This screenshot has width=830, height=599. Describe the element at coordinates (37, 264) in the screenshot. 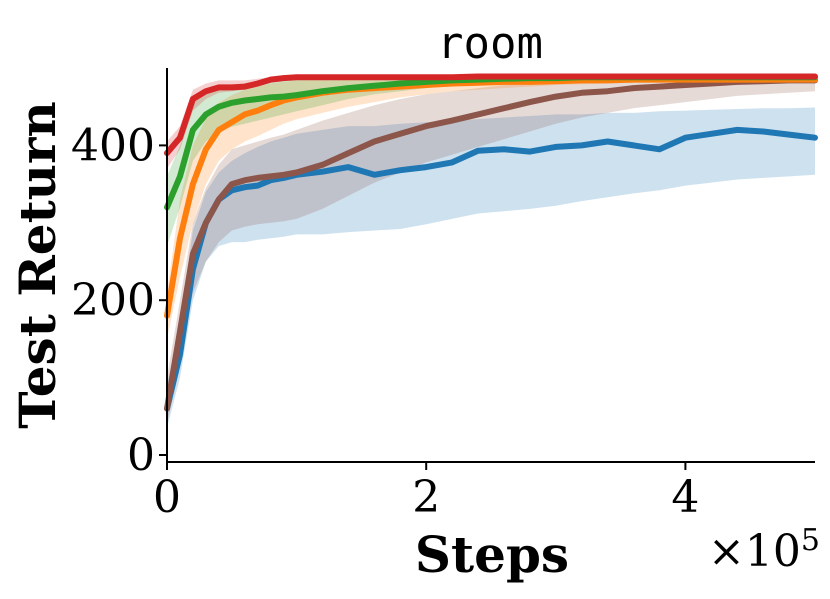

I see `y-axis-label: Test Return` at that location.